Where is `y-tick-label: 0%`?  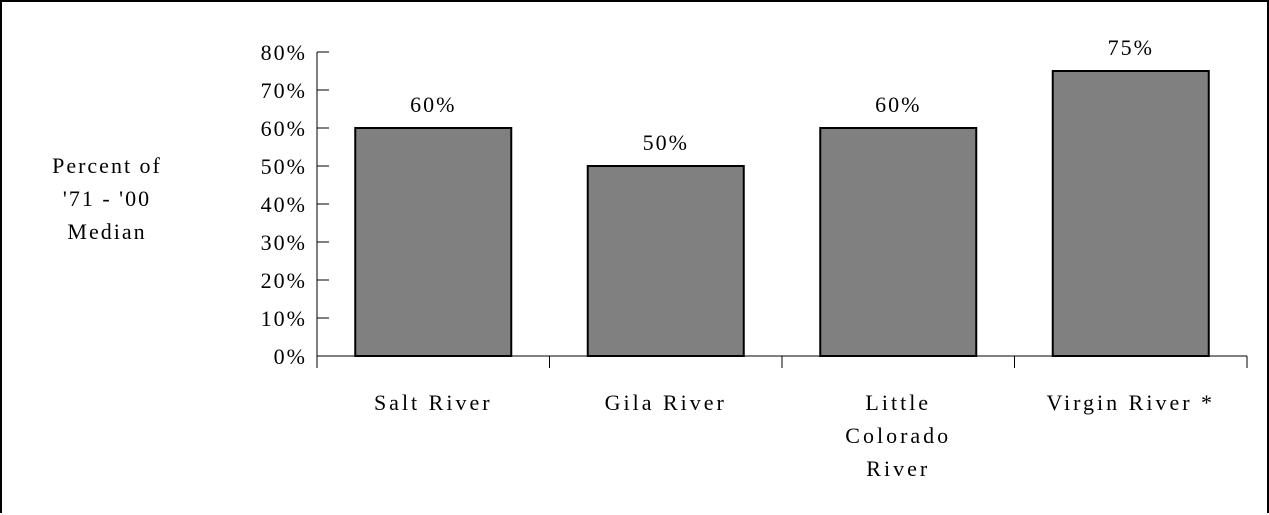
y-tick-label: 0% is located at coordinates (290, 356).